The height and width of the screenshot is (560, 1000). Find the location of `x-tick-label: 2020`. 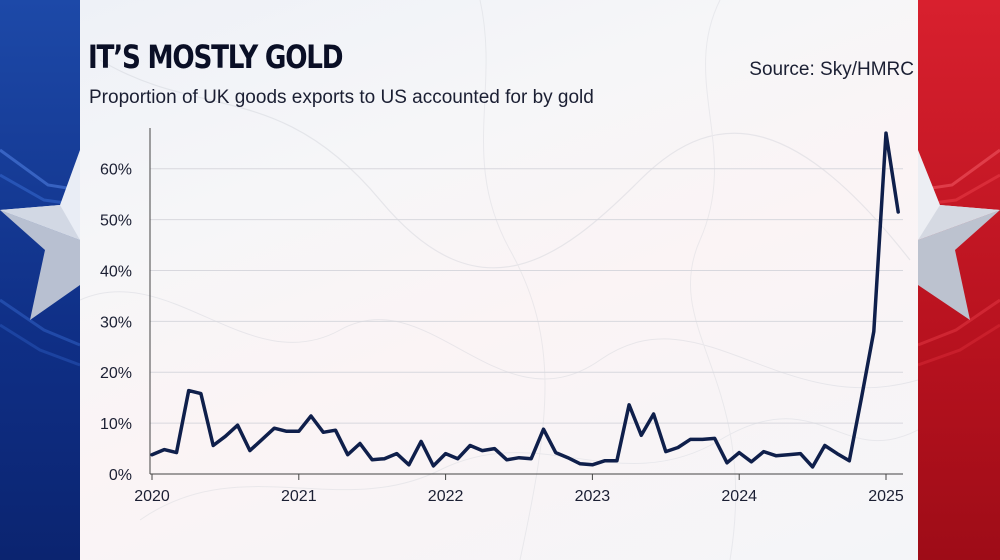

x-tick-label: 2020 is located at coordinates (152, 496).